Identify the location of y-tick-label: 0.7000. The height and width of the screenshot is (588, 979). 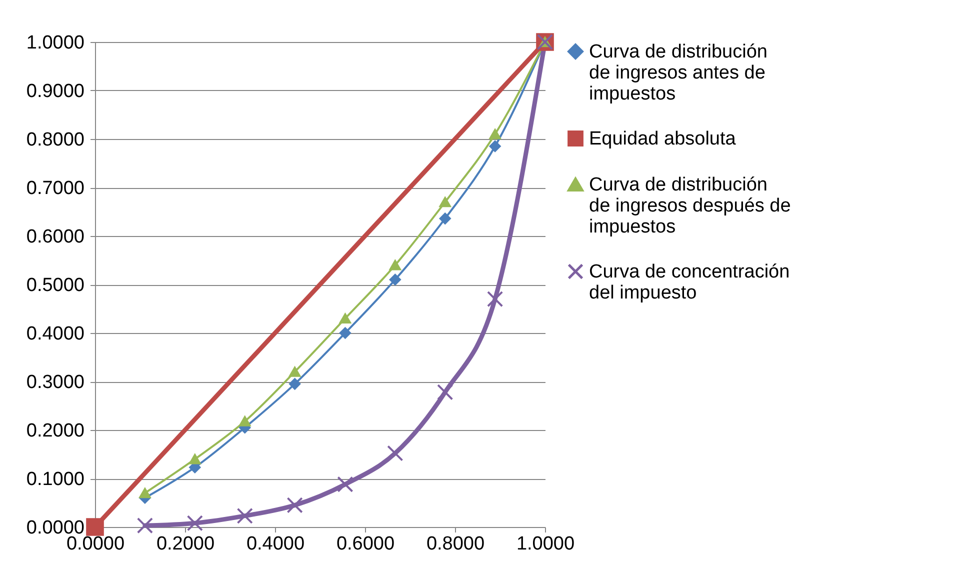
(55, 188).